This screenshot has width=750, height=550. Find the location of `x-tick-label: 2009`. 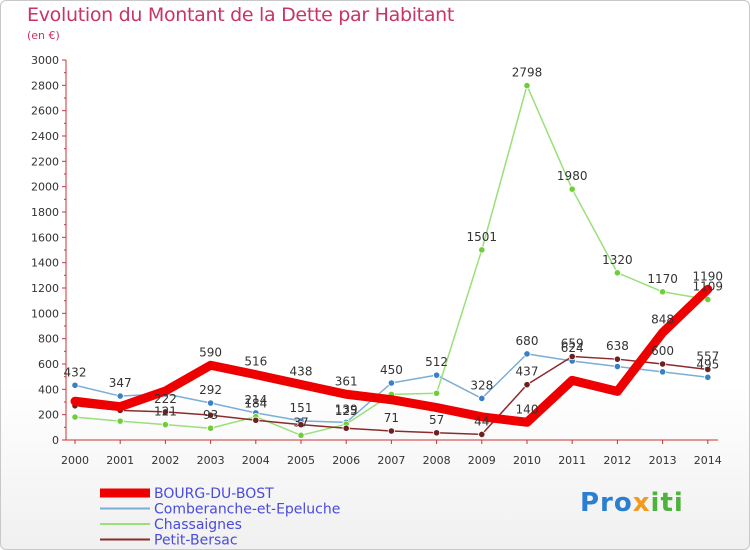

x-tick-label: 2009 is located at coordinates (482, 460).